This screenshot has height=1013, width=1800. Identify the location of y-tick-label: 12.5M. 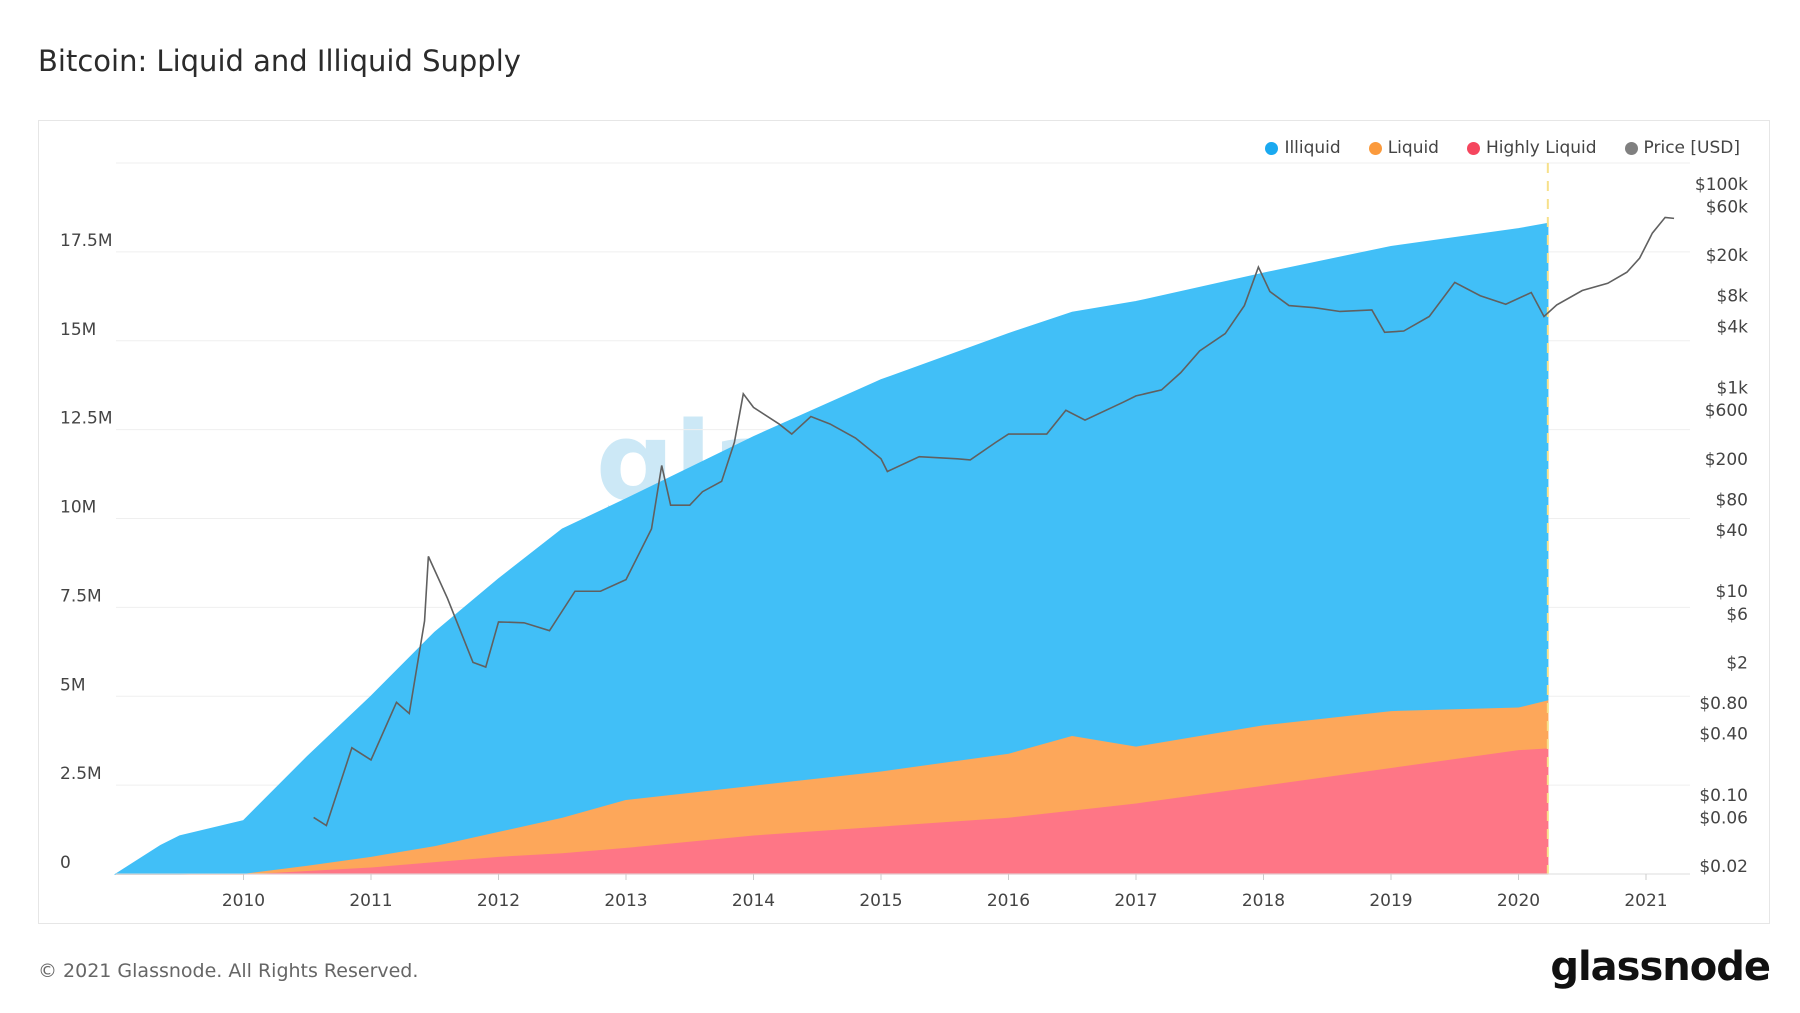
(86, 419).